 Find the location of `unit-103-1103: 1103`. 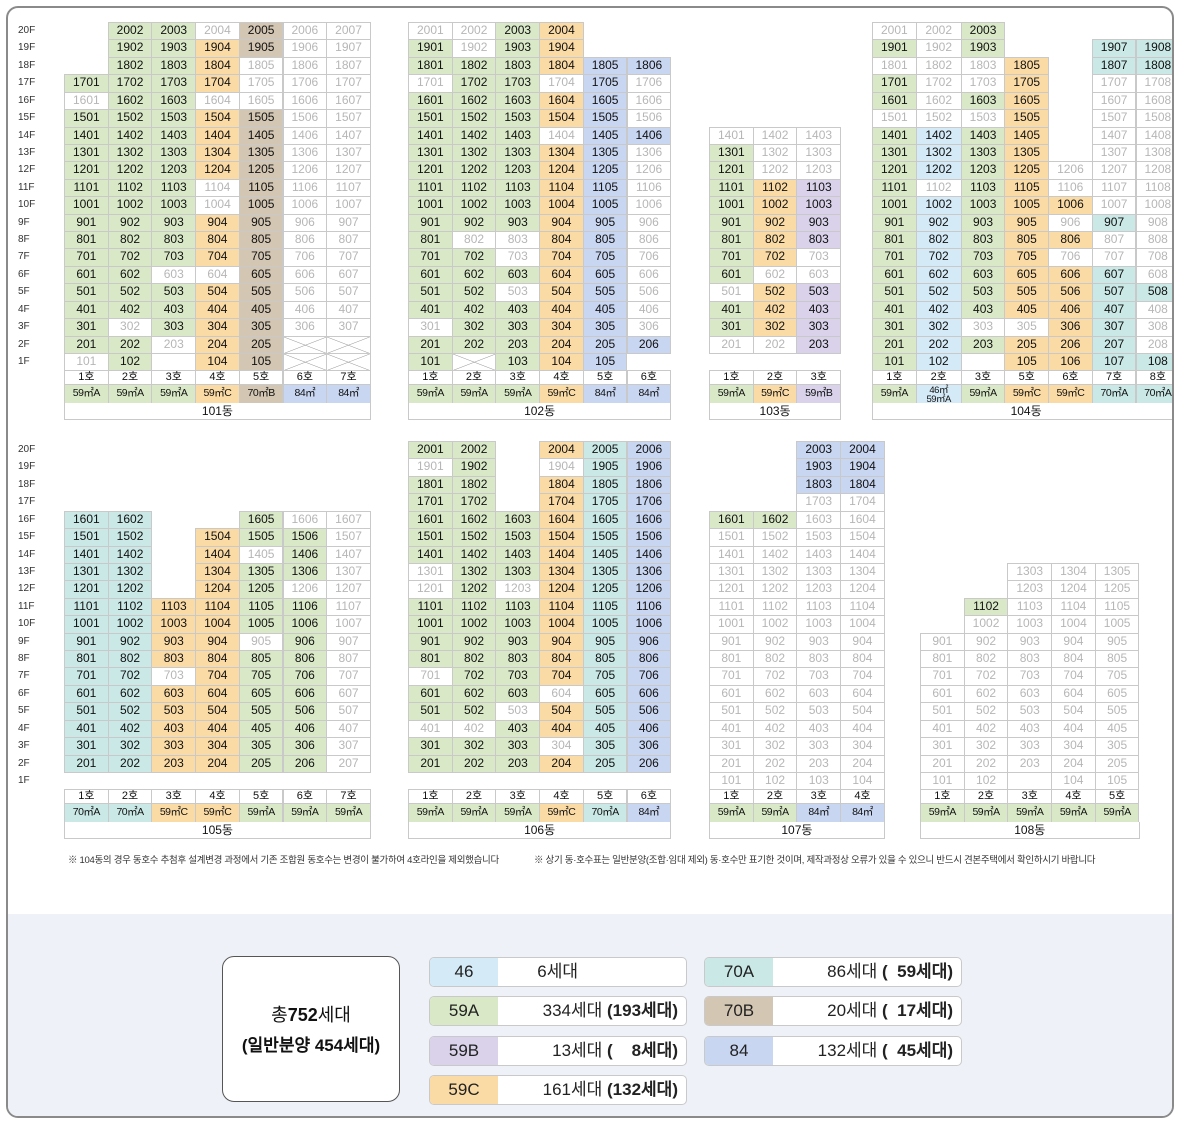

unit-103-1103: 1103 is located at coordinates (819, 188).